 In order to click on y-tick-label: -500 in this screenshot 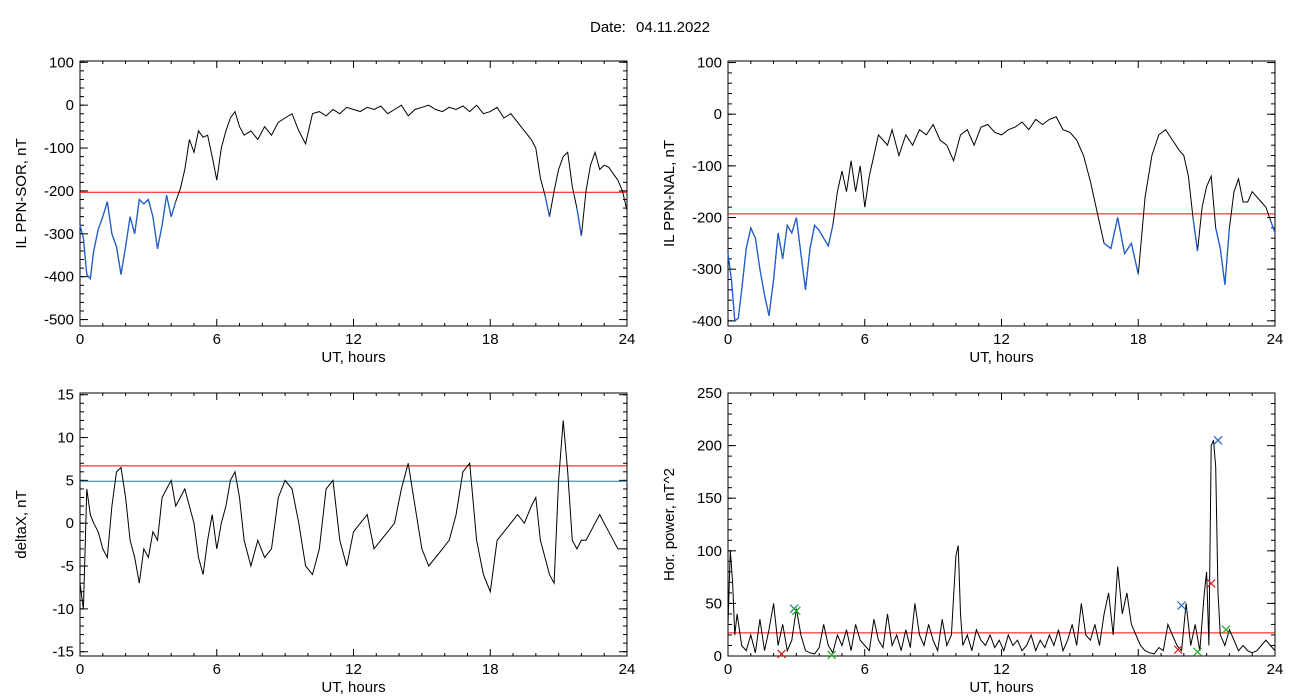, I will do `click(59, 320)`.